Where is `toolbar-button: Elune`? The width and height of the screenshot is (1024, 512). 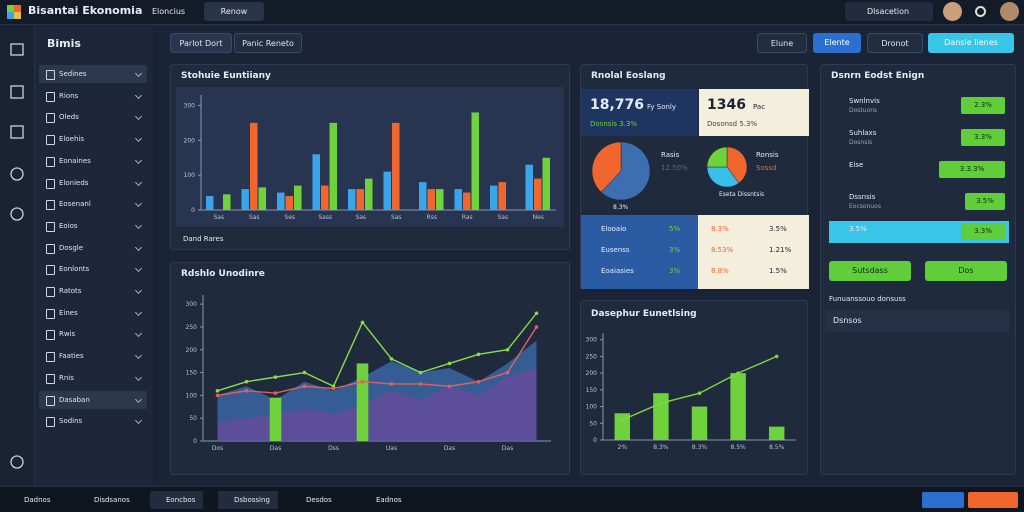 toolbar-button: Elune is located at coordinates (782, 43).